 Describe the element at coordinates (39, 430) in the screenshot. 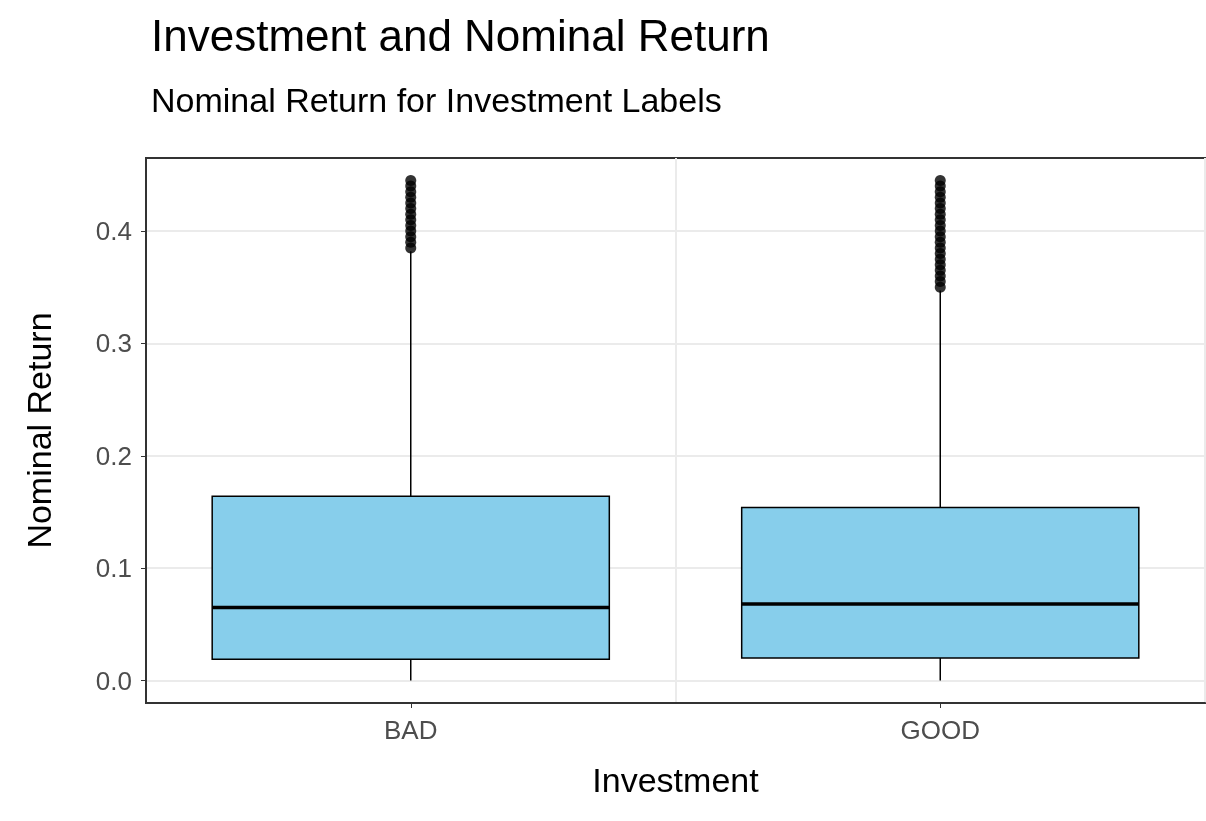

I see `y-axis-title: Nominal Return` at that location.